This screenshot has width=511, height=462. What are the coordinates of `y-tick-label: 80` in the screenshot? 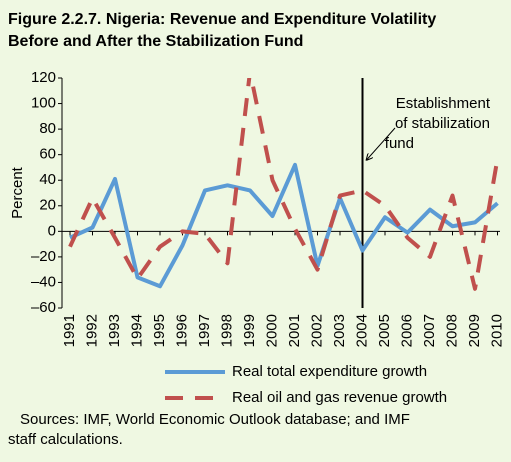 It's located at (47, 128).